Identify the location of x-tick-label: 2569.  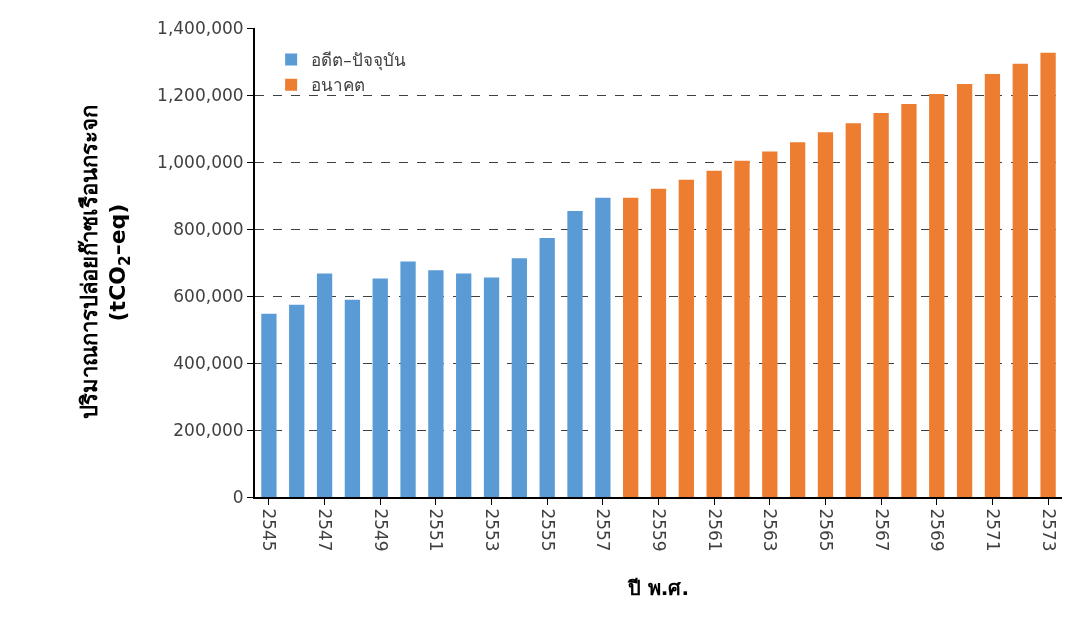
(937, 530).